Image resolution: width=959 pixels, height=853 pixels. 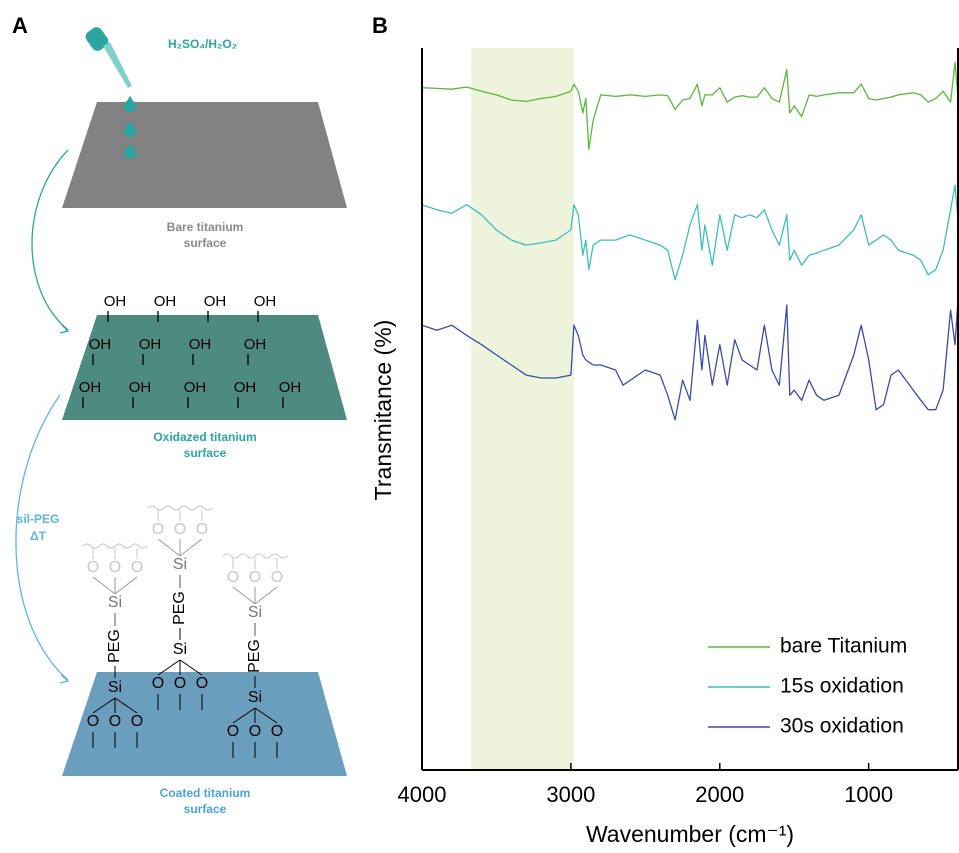 I want to click on y-axis-label: Transmitance (%), so click(x=383, y=410).